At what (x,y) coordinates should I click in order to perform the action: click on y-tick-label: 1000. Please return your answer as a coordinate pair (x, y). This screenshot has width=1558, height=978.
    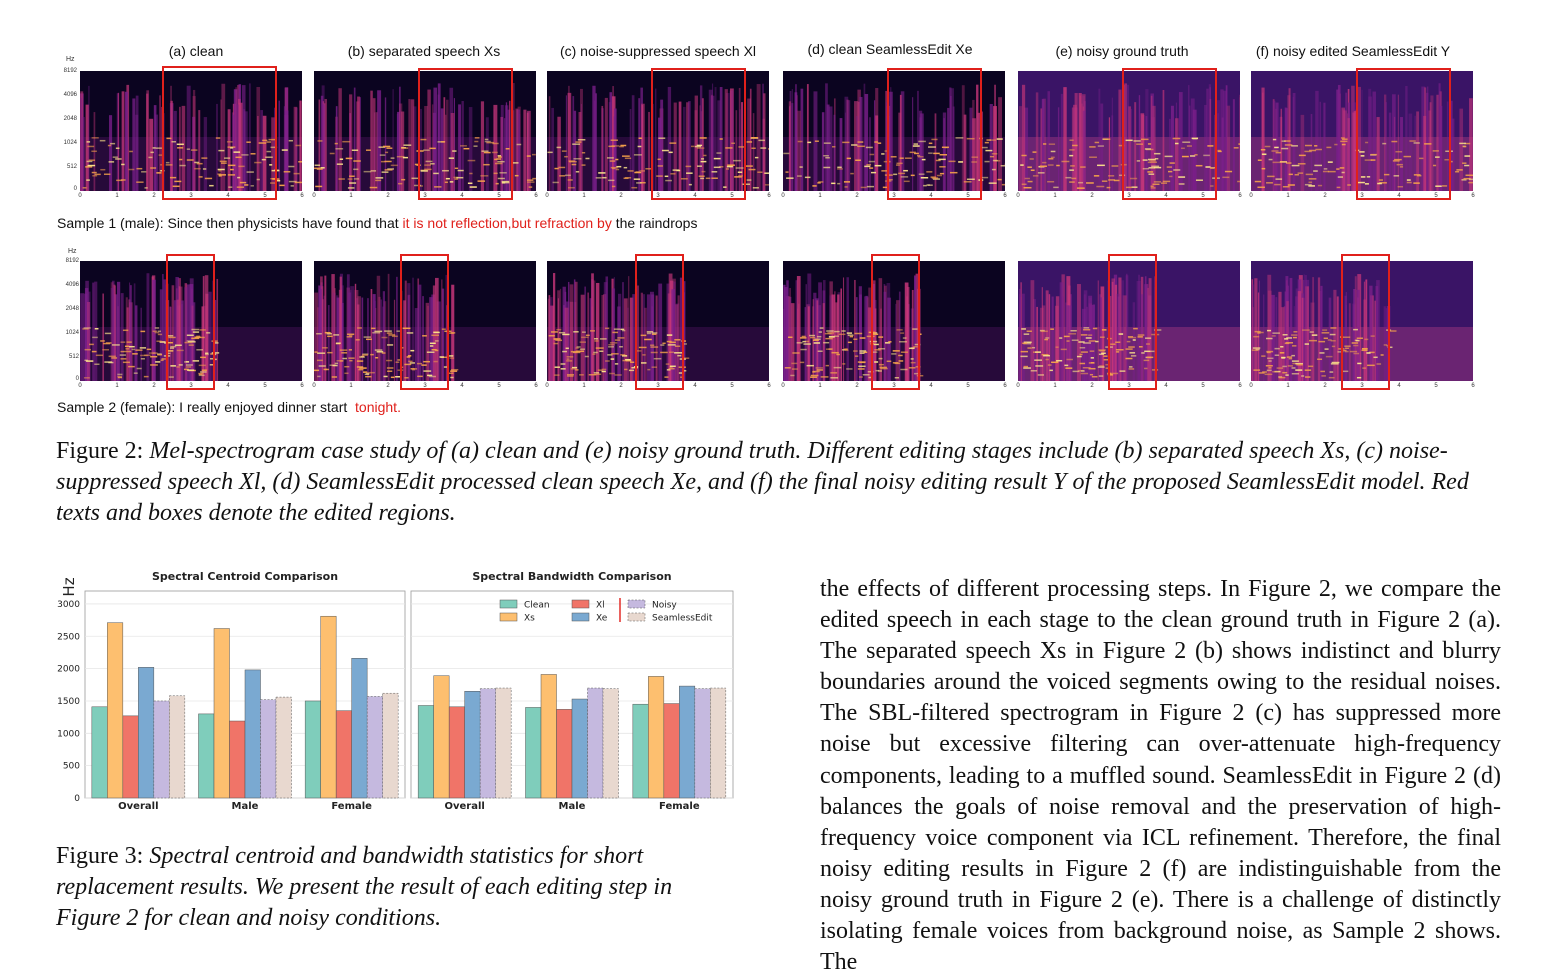
    Looking at the image, I should click on (68, 734).